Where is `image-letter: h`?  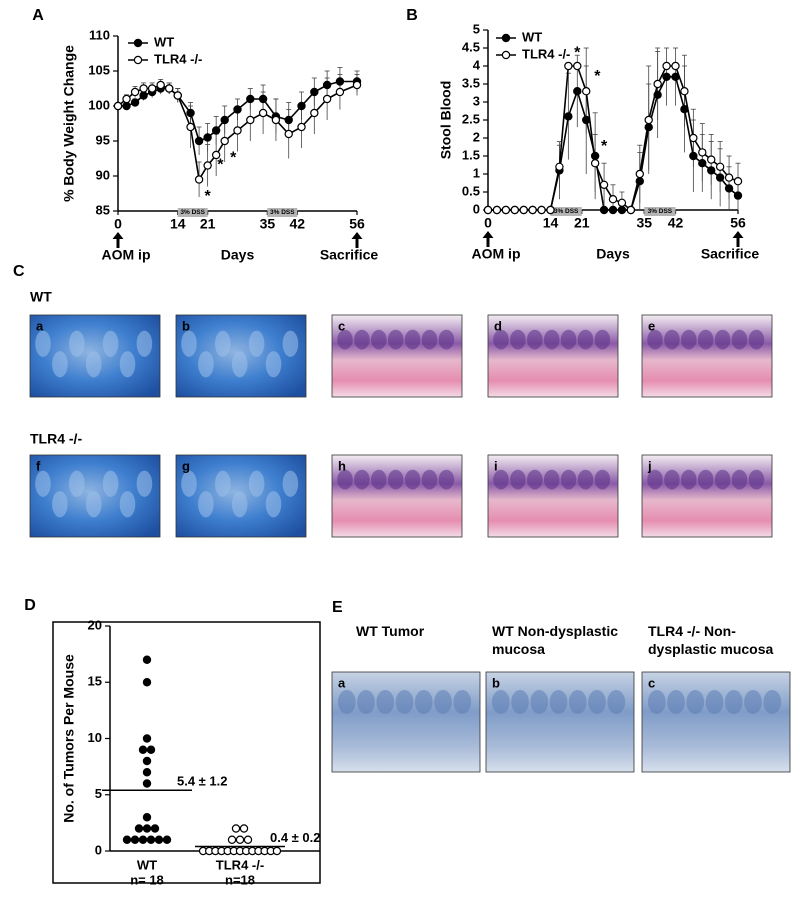
image-letter: h is located at coordinates (342, 465).